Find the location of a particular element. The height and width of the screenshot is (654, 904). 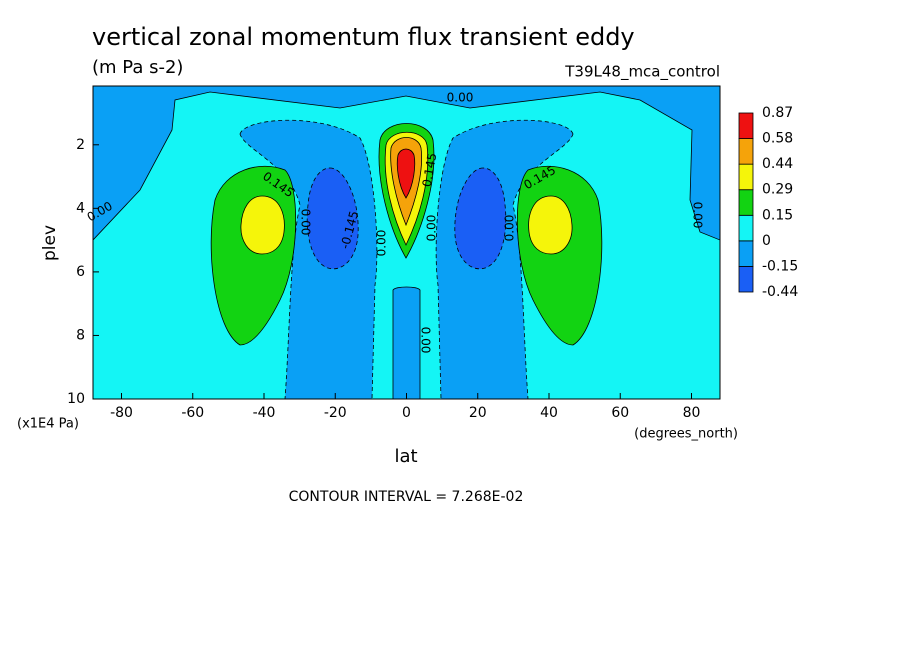

x-tick-label: -80 is located at coordinates (121, 413).